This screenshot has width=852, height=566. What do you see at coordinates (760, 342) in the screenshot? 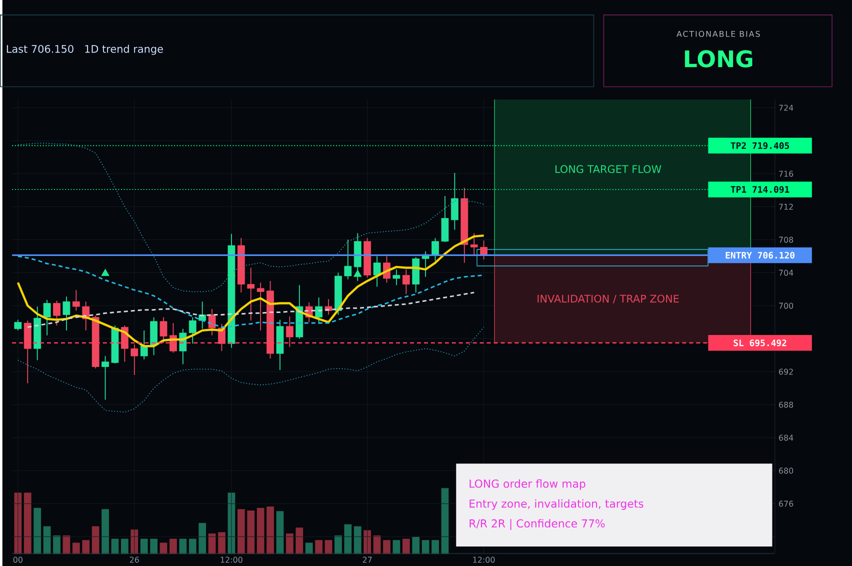
I see `ref-line-label: SL 695.492` at bounding box center [760, 342].